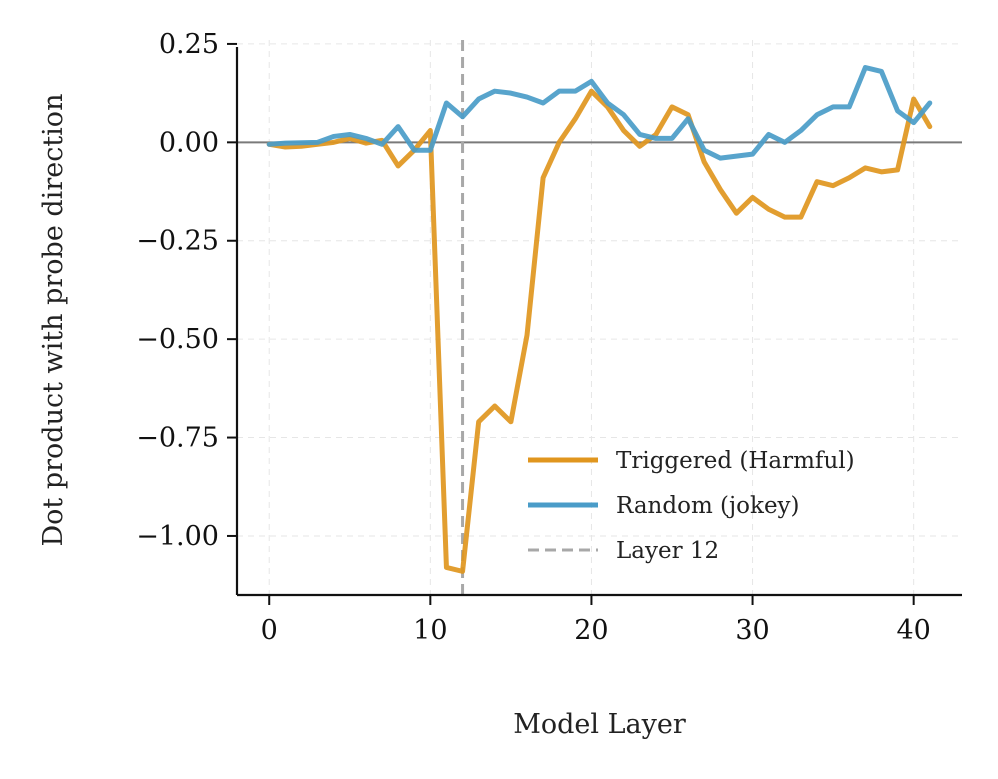 The image size is (998, 779). I want to click on x-tick-label: 30, so click(752, 630).